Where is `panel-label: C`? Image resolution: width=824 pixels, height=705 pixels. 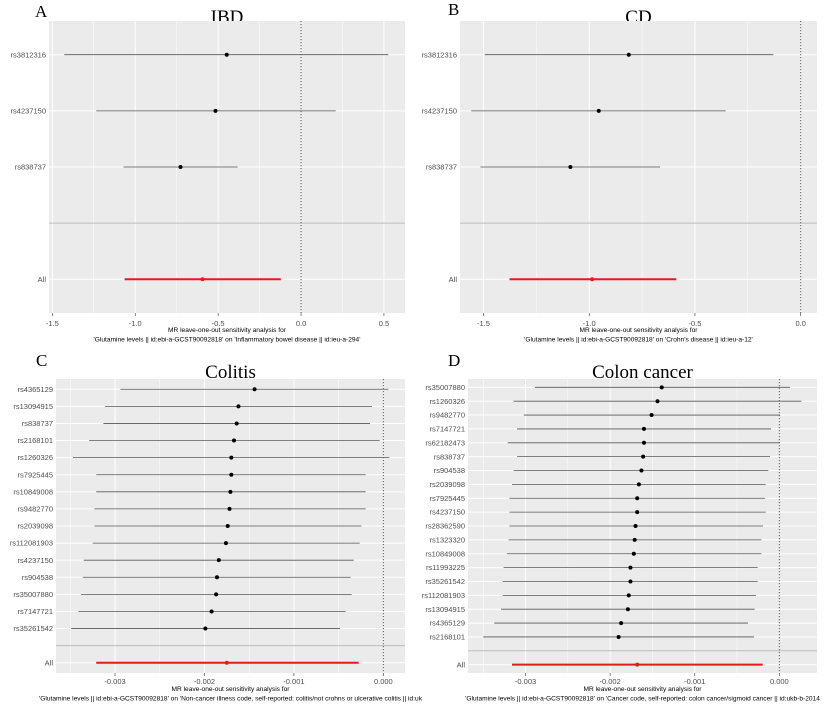 panel-label: C is located at coordinates (41, 360).